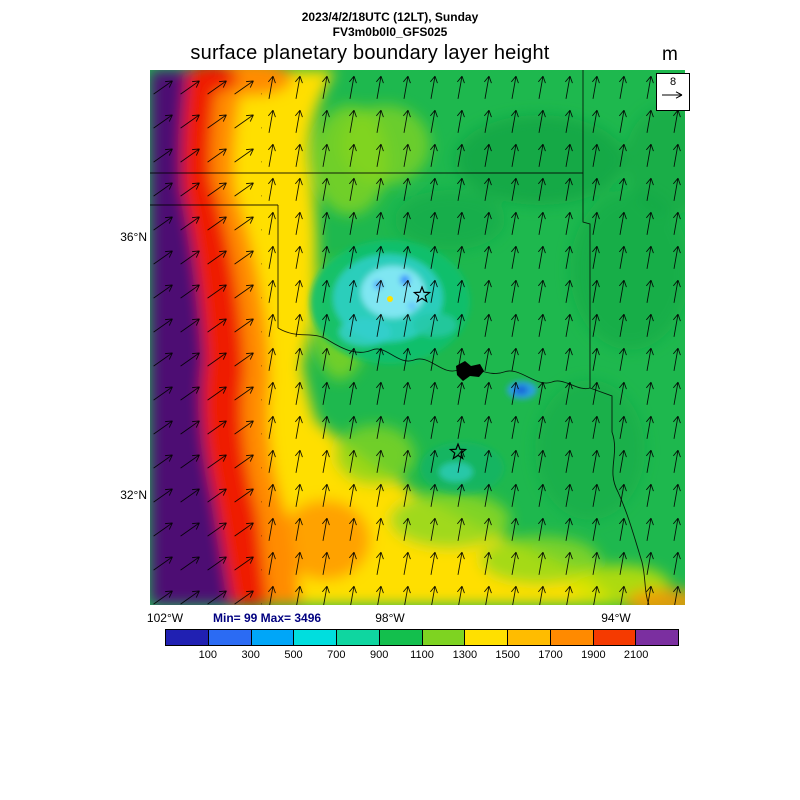  Describe the element at coordinates (593, 655) in the screenshot. I see `colorbar-tick-label: 1900` at that location.